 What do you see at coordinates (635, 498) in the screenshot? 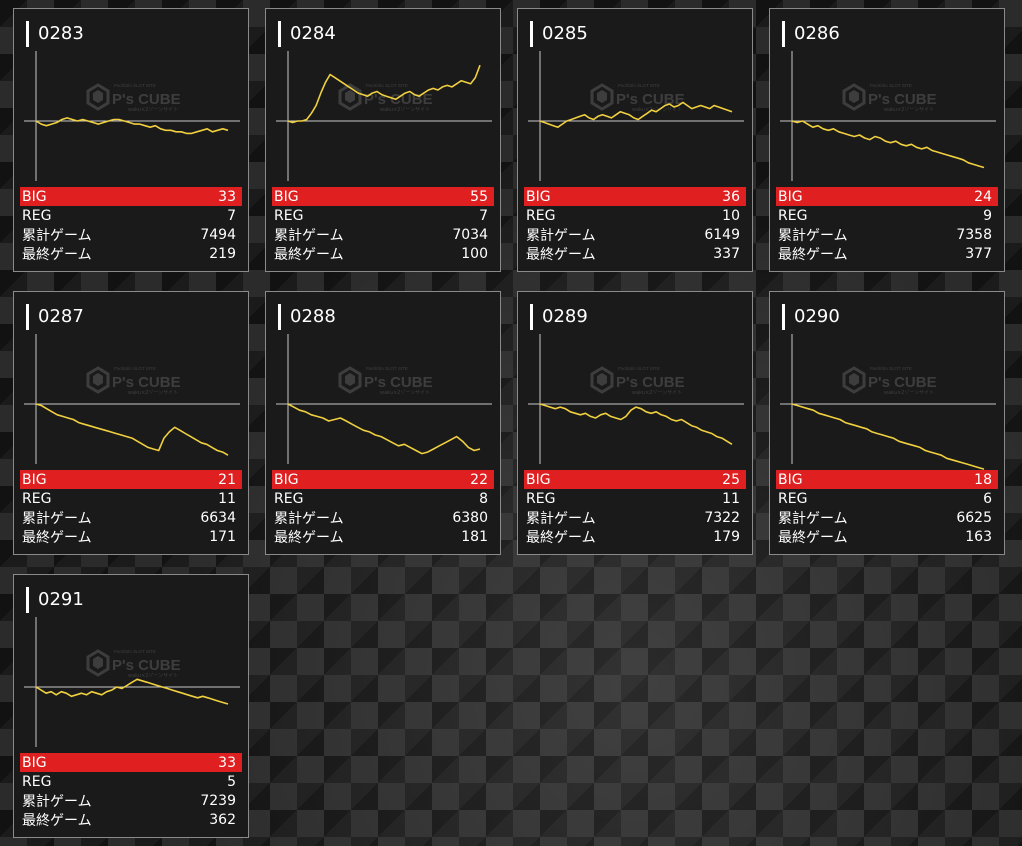
I see `reg-row: REG 11` at bounding box center [635, 498].